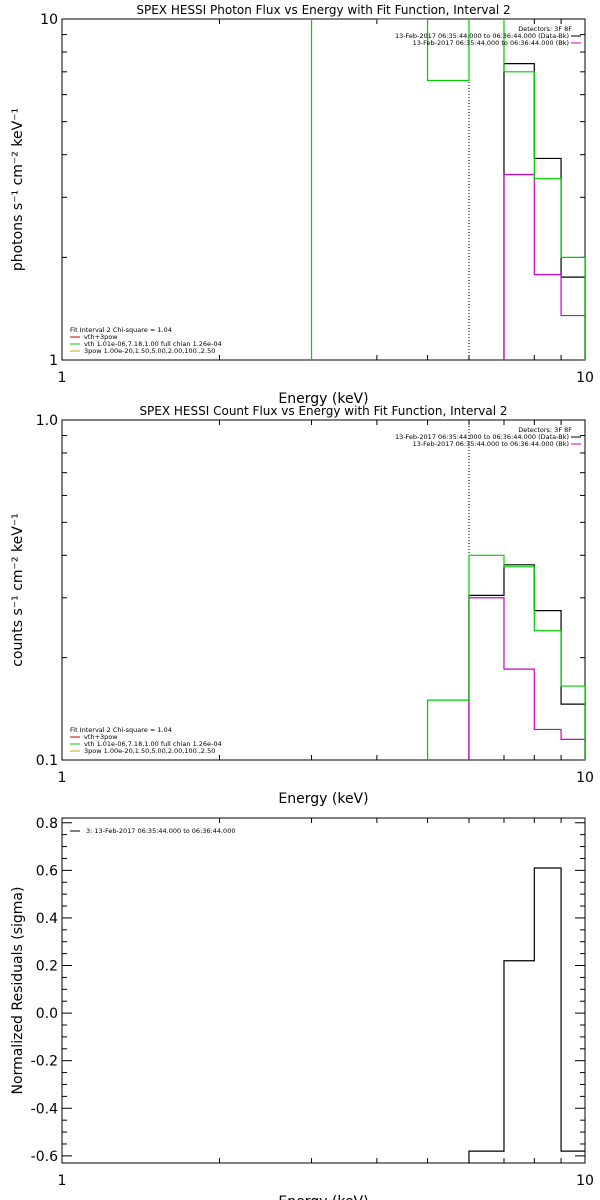 Image resolution: width=600 pixels, height=1200 pixels. I want to click on y-axis-label: photons s⁻¹ cm⁻² keV⁻¹, so click(18, 189).